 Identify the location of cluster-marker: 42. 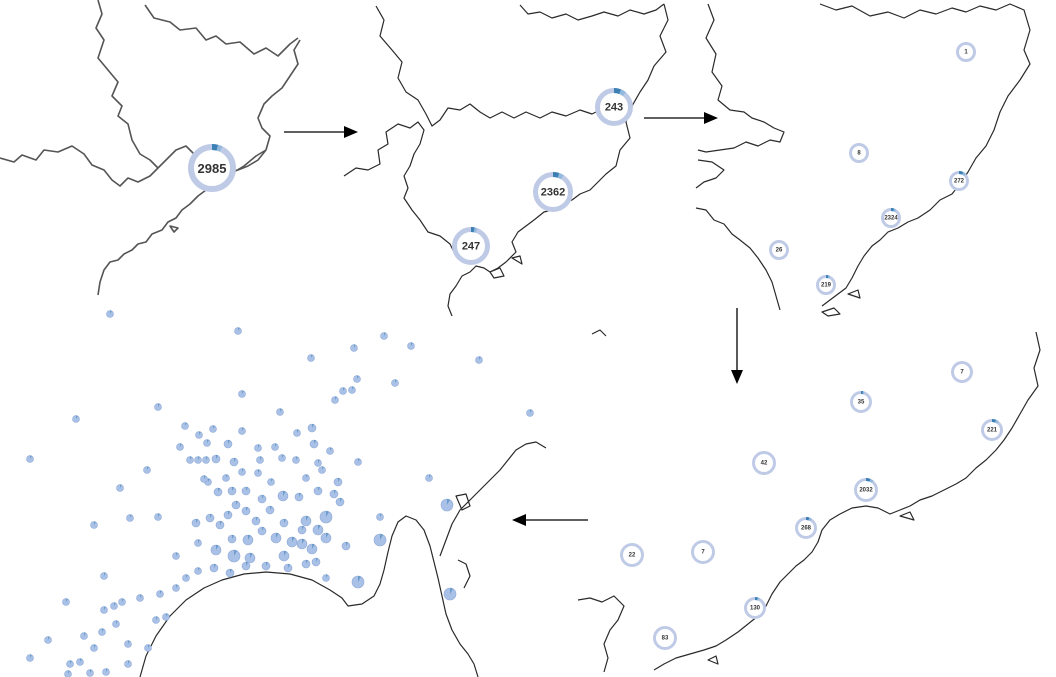
(764, 463).